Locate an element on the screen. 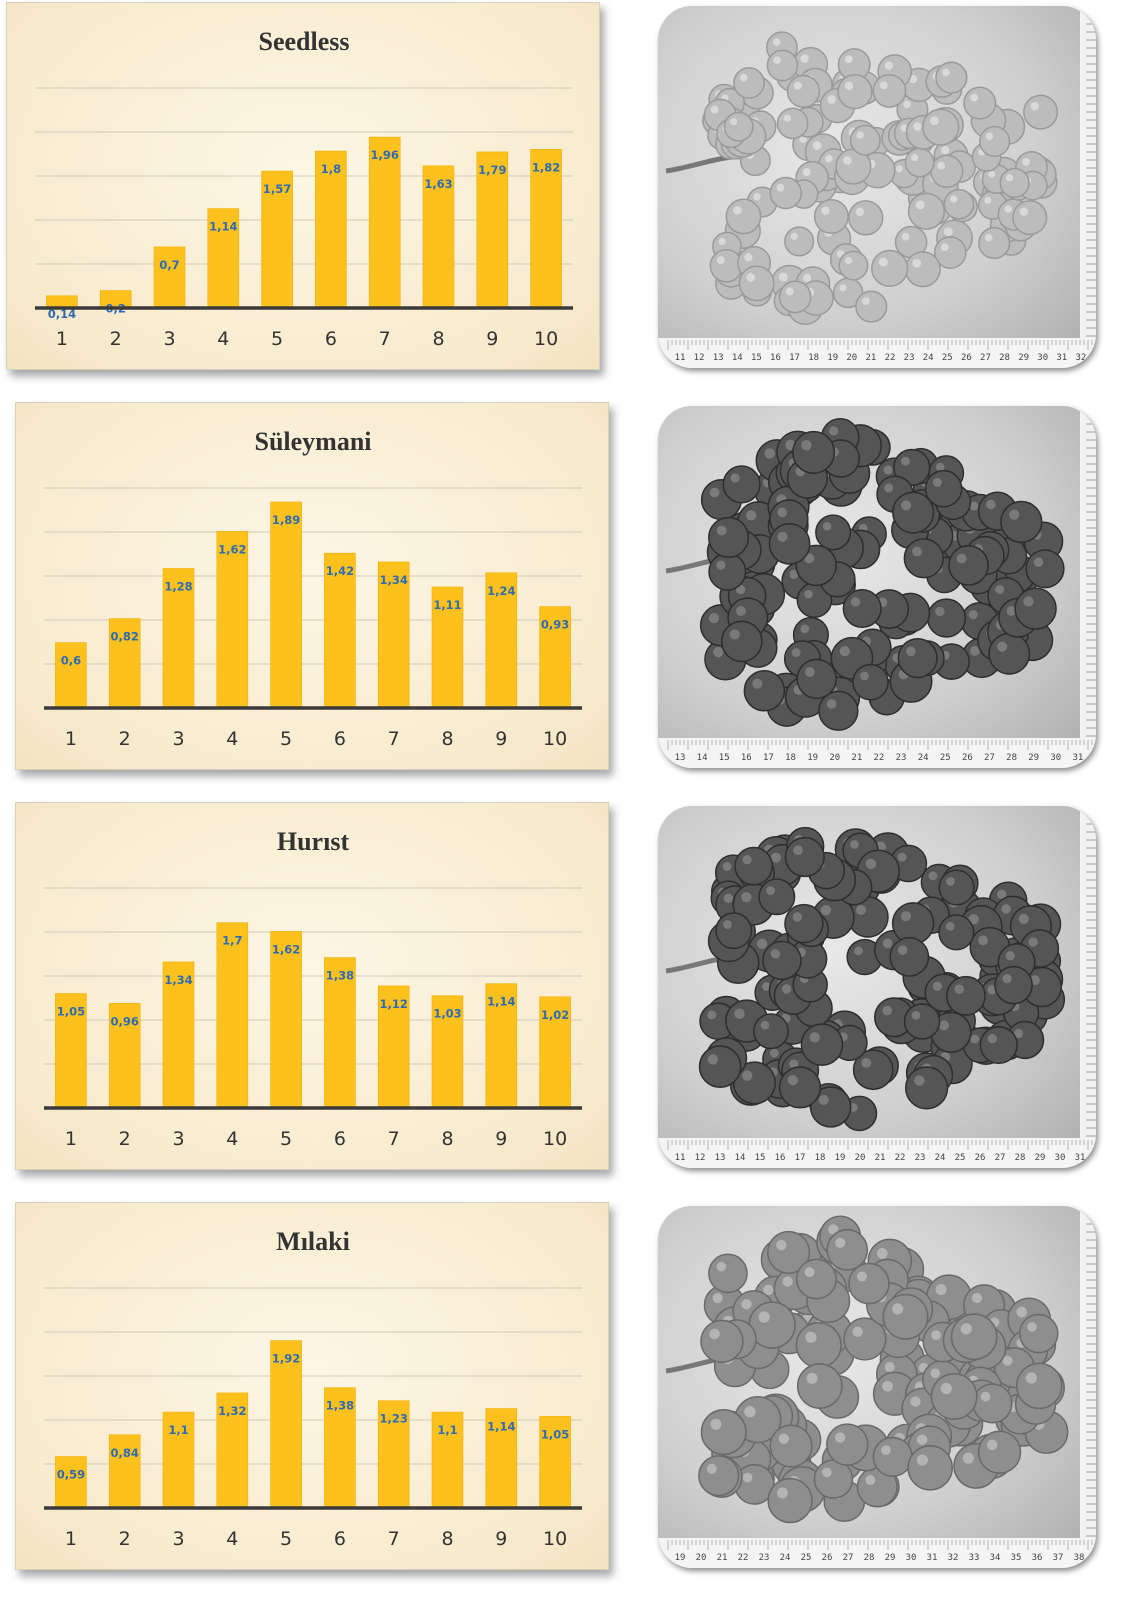 Image resolution: width=1129 pixels, height=1620 pixels. ruler-number: 11 is located at coordinates (680, 358).